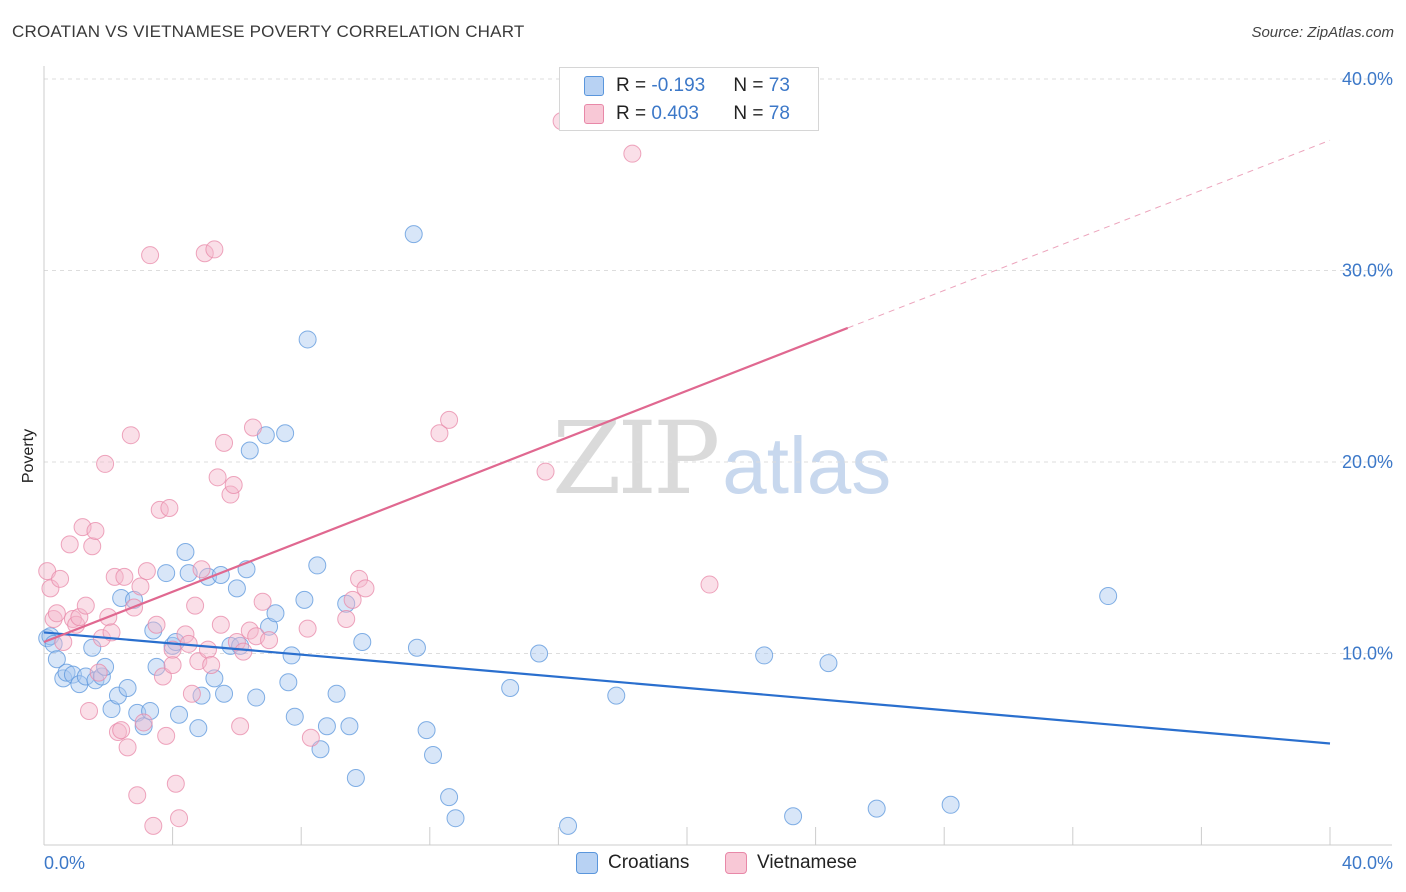 The image size is (1406, 892). What do you see at coordinates (1367, 271) in the screenshot?
I see `y-tick-label: 30.0%` at bounding box center [1367, 271].